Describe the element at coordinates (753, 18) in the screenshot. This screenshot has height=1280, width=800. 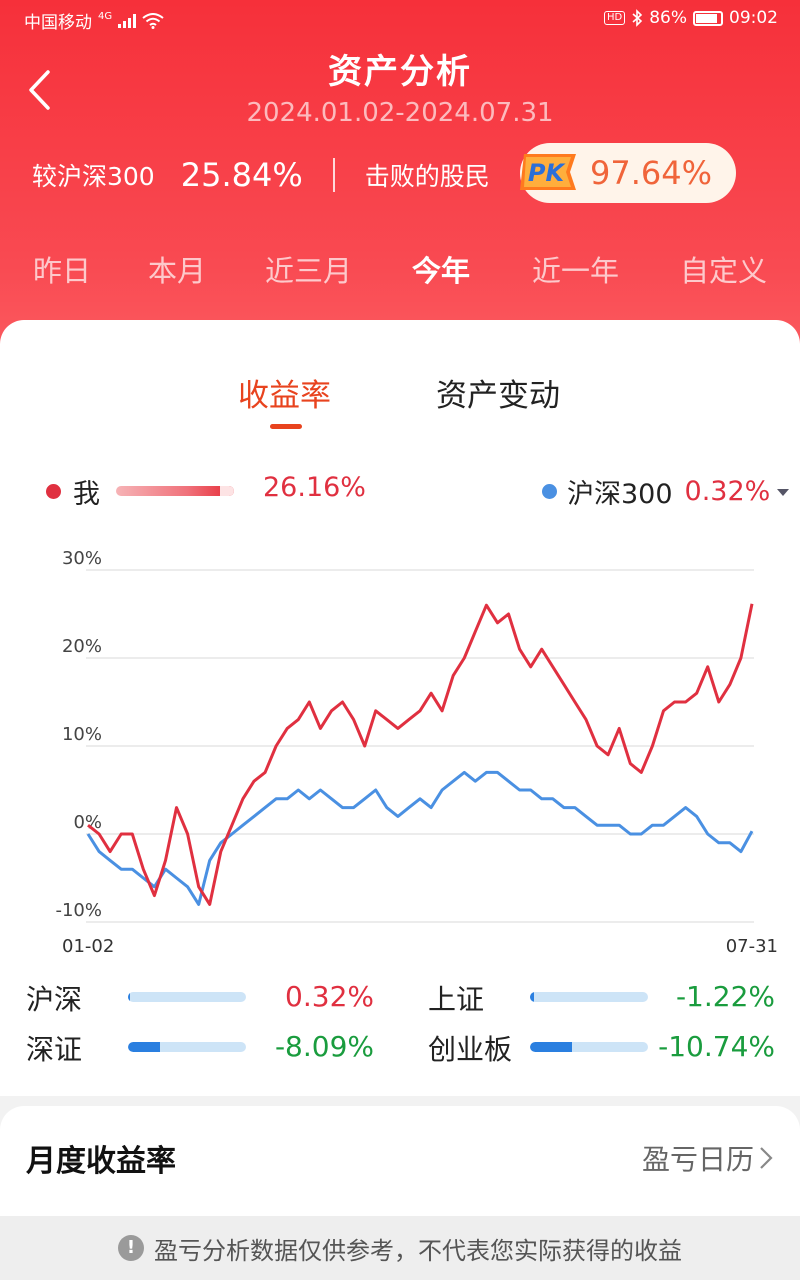
I see `clock: 09:02` at that location.